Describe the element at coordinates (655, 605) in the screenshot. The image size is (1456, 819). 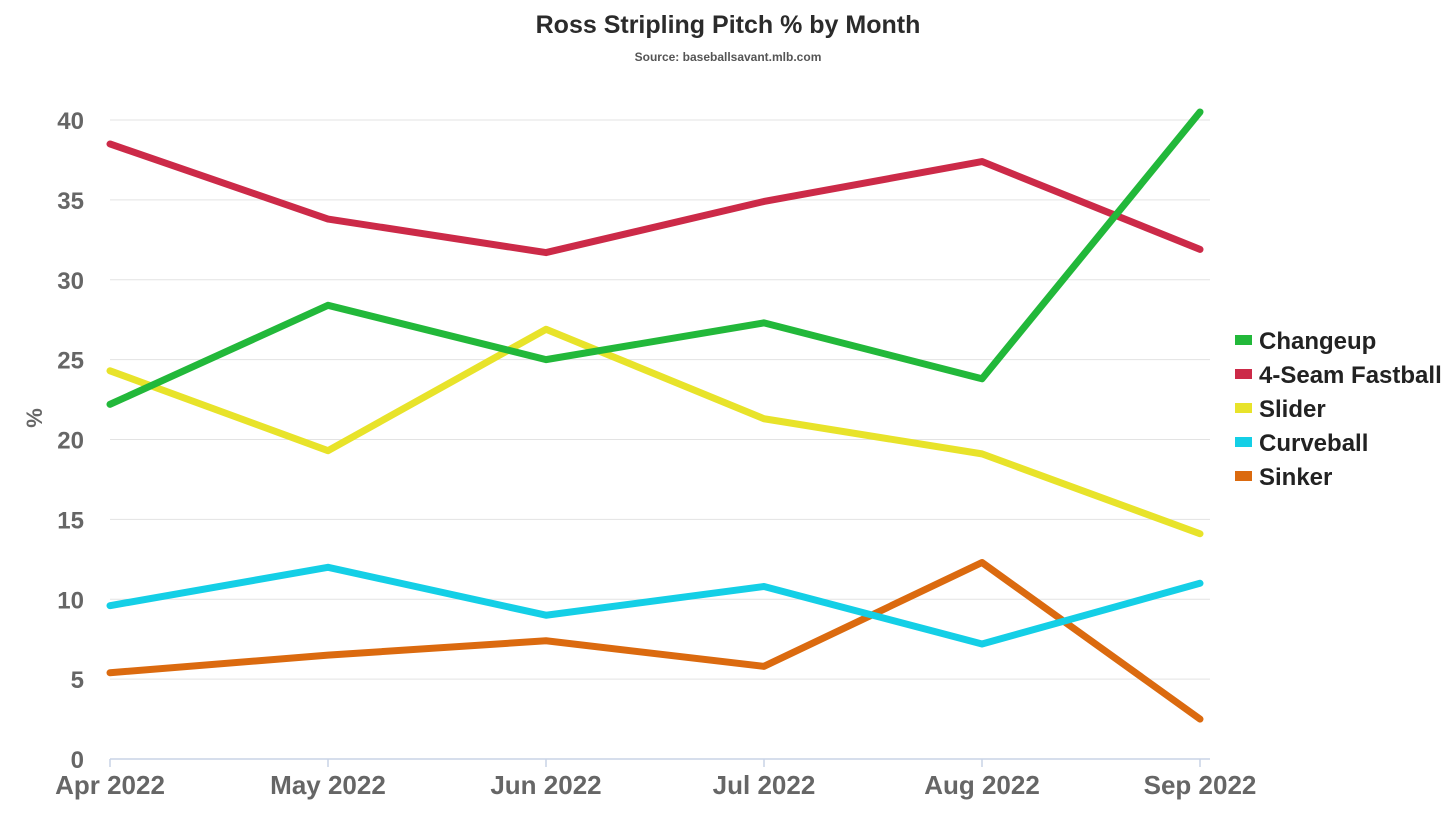
I see `series-line-curveball` at that location.